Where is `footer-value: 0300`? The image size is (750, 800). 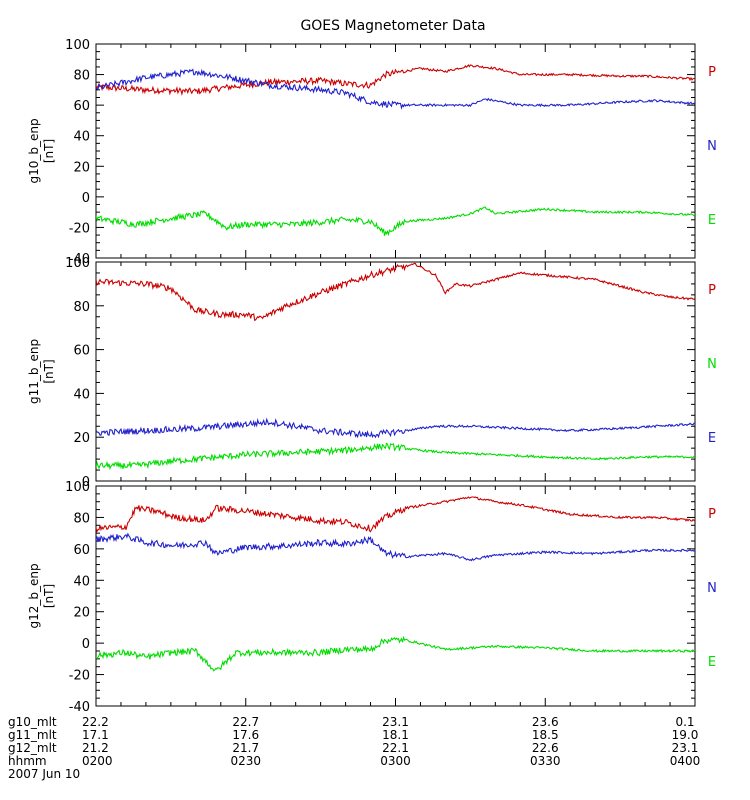
footer-value: 0300 is located at coordinates (395, 761).